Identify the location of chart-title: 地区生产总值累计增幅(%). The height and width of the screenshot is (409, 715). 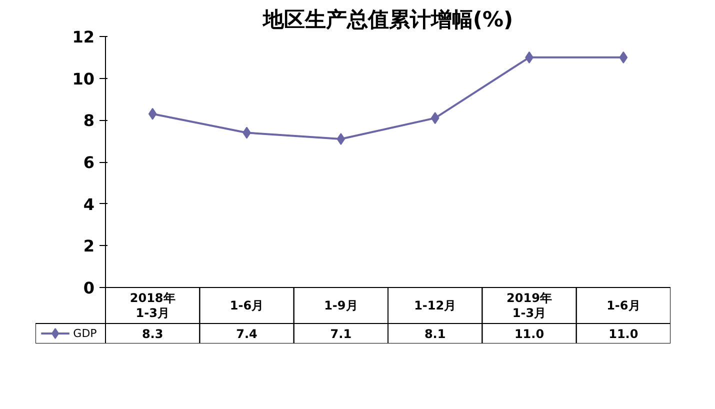
(388, 20).